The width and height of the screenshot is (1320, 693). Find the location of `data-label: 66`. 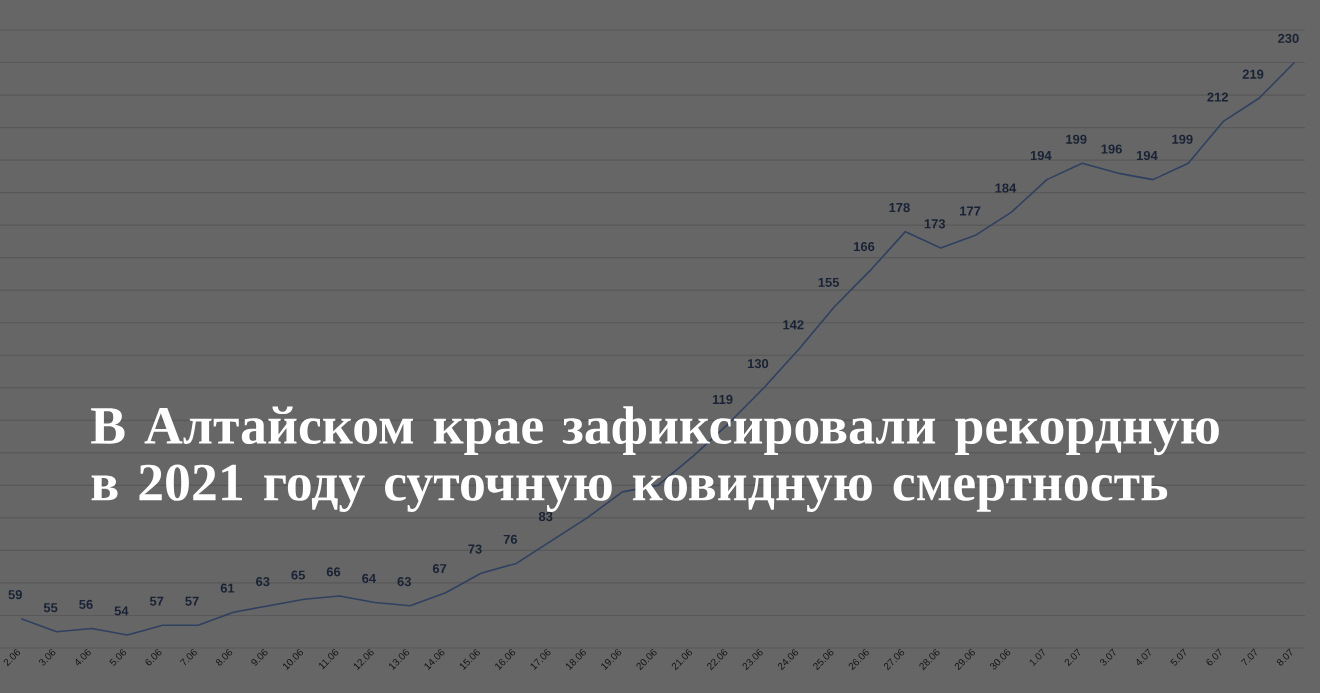

data-label: 66 is located at coordinates (333, 572).